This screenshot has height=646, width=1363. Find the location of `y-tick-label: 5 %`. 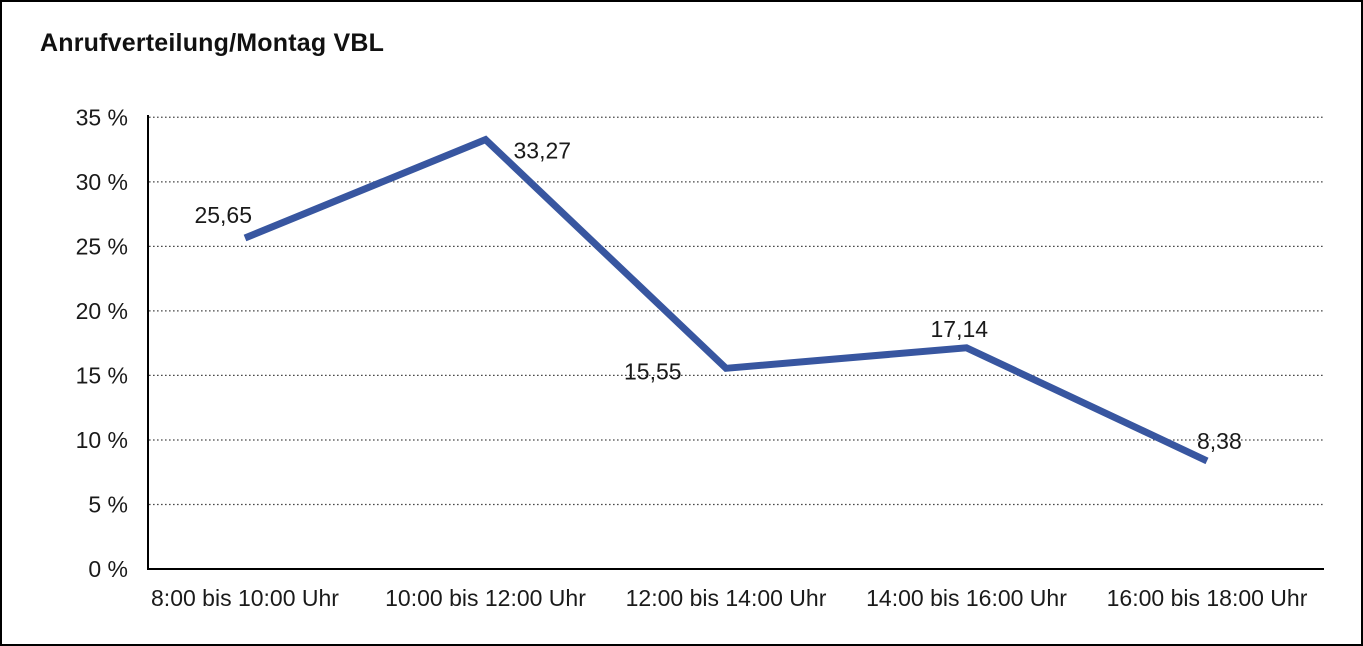

y-tick-label: 5 % is located at coordinates (108, 504).